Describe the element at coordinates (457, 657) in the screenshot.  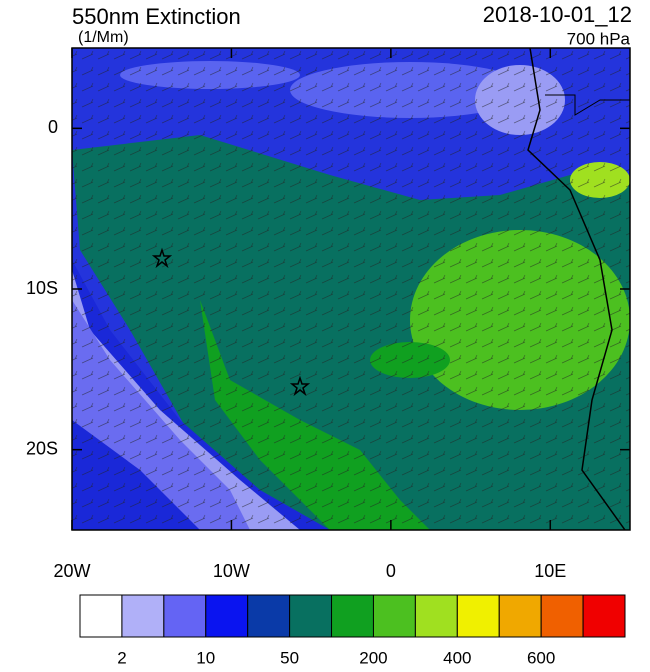
I see `colorbar-label: 400` at that location.